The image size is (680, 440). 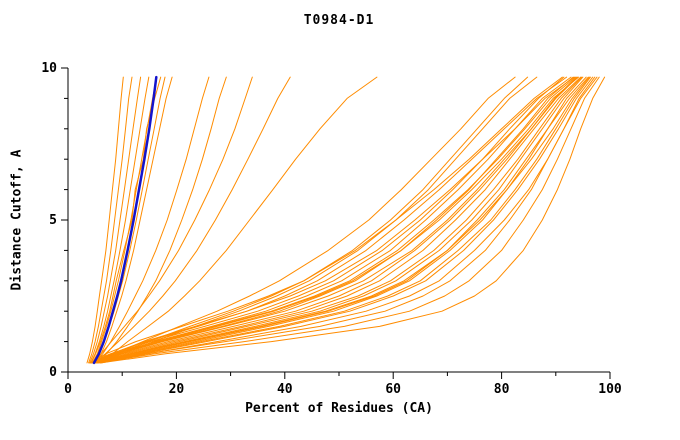 What do you see at coordinates (285, 389) in the screenshot?
I see `svg-text: 40` at bounding box center [285, 389].